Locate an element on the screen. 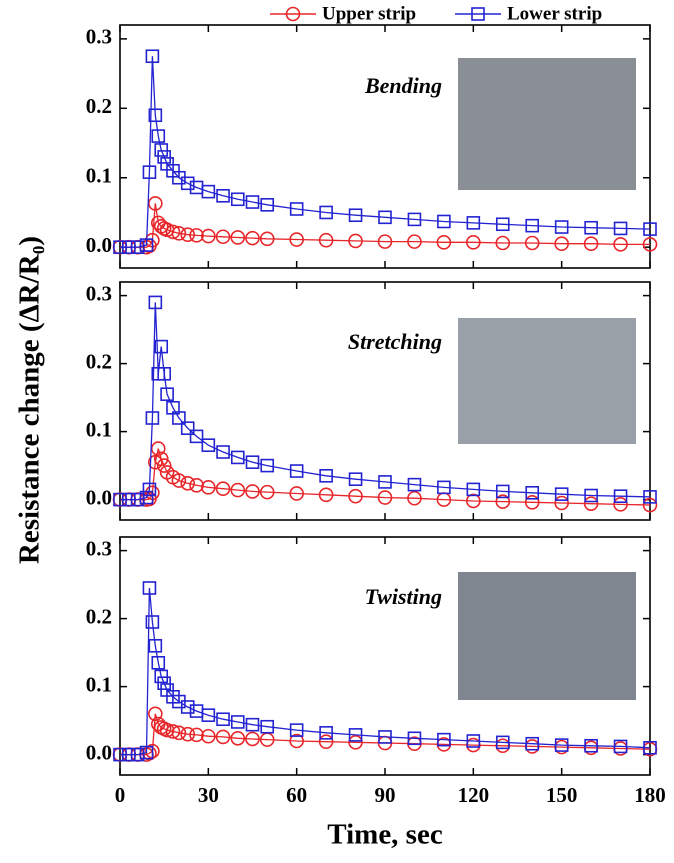  legend-label: Upper strip is located at coordinates (369, 13).